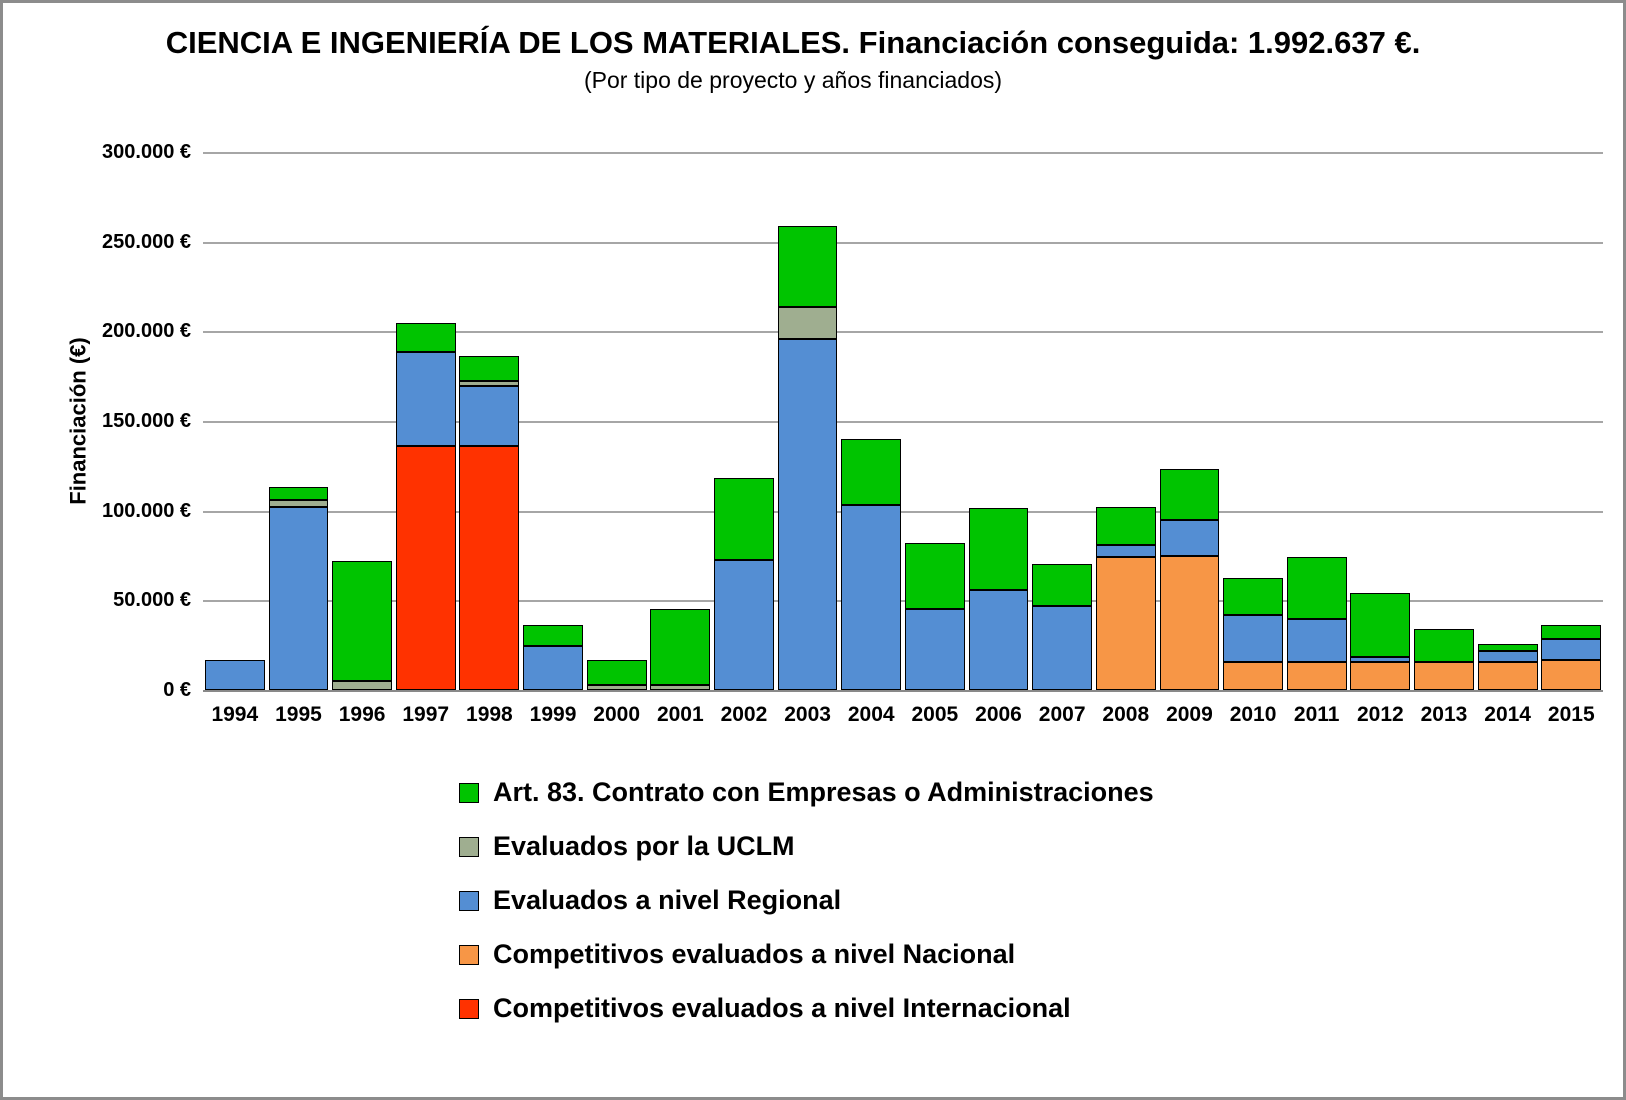  I want to click on legend-item: Evaluados a nivel Regional, so click(806, 900).